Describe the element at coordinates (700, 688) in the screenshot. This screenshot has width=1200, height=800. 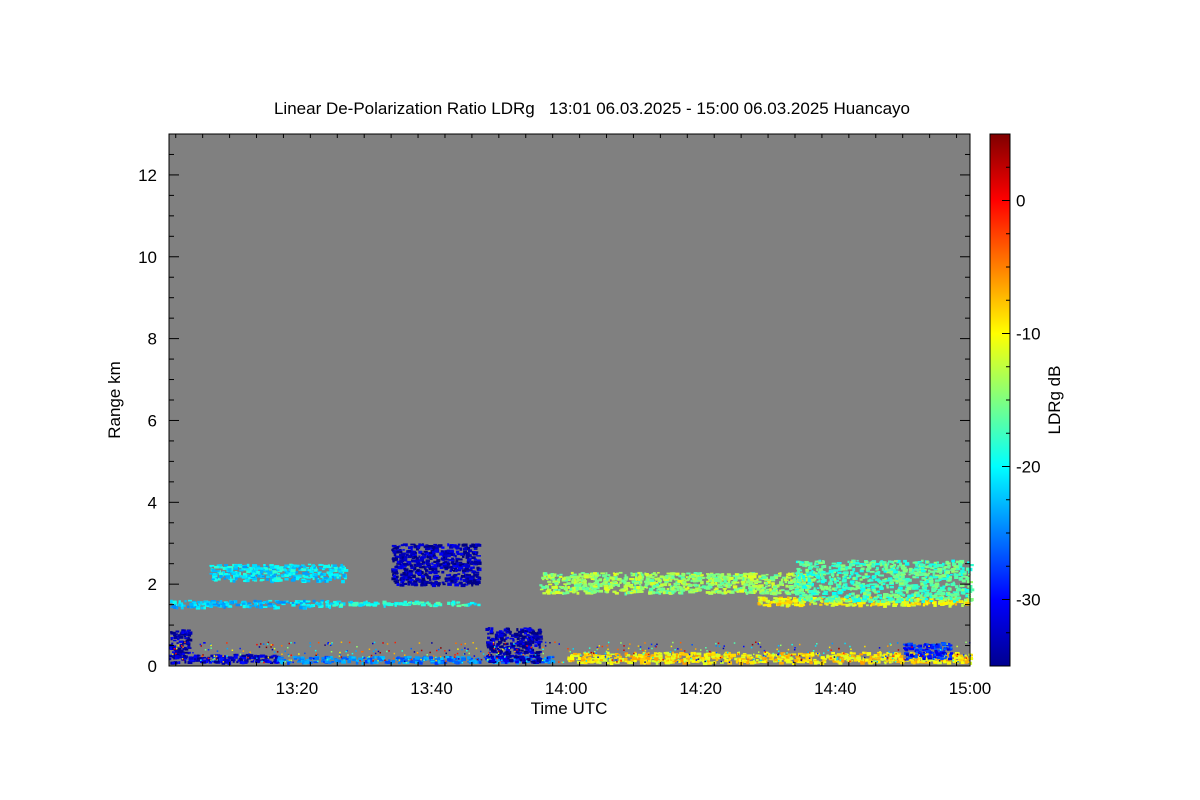
I see `x-tick-label: 14:20` at that location.